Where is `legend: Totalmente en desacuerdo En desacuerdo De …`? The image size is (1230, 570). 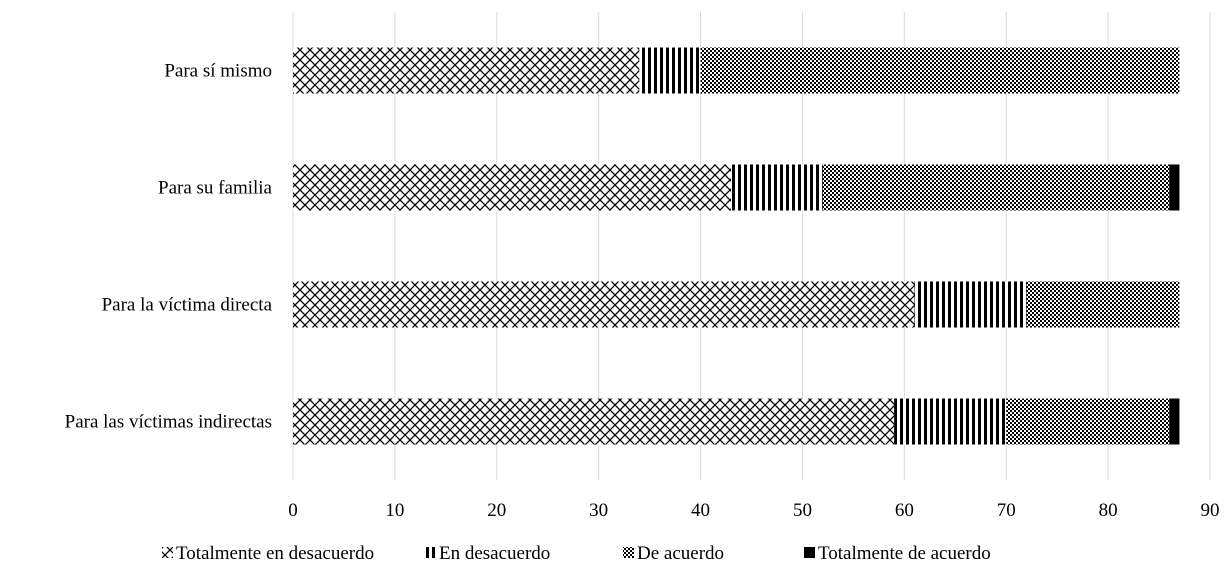
legend: Totalmente en desacuerdo En desacuerdo De … is located at coordinates (576, 553).